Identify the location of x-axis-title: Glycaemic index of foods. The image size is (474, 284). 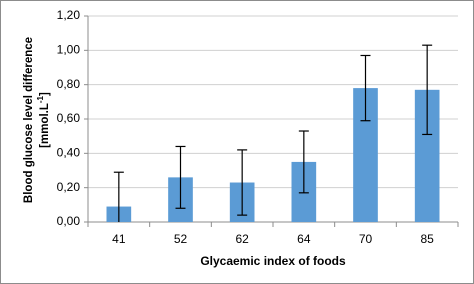
(273, 261).